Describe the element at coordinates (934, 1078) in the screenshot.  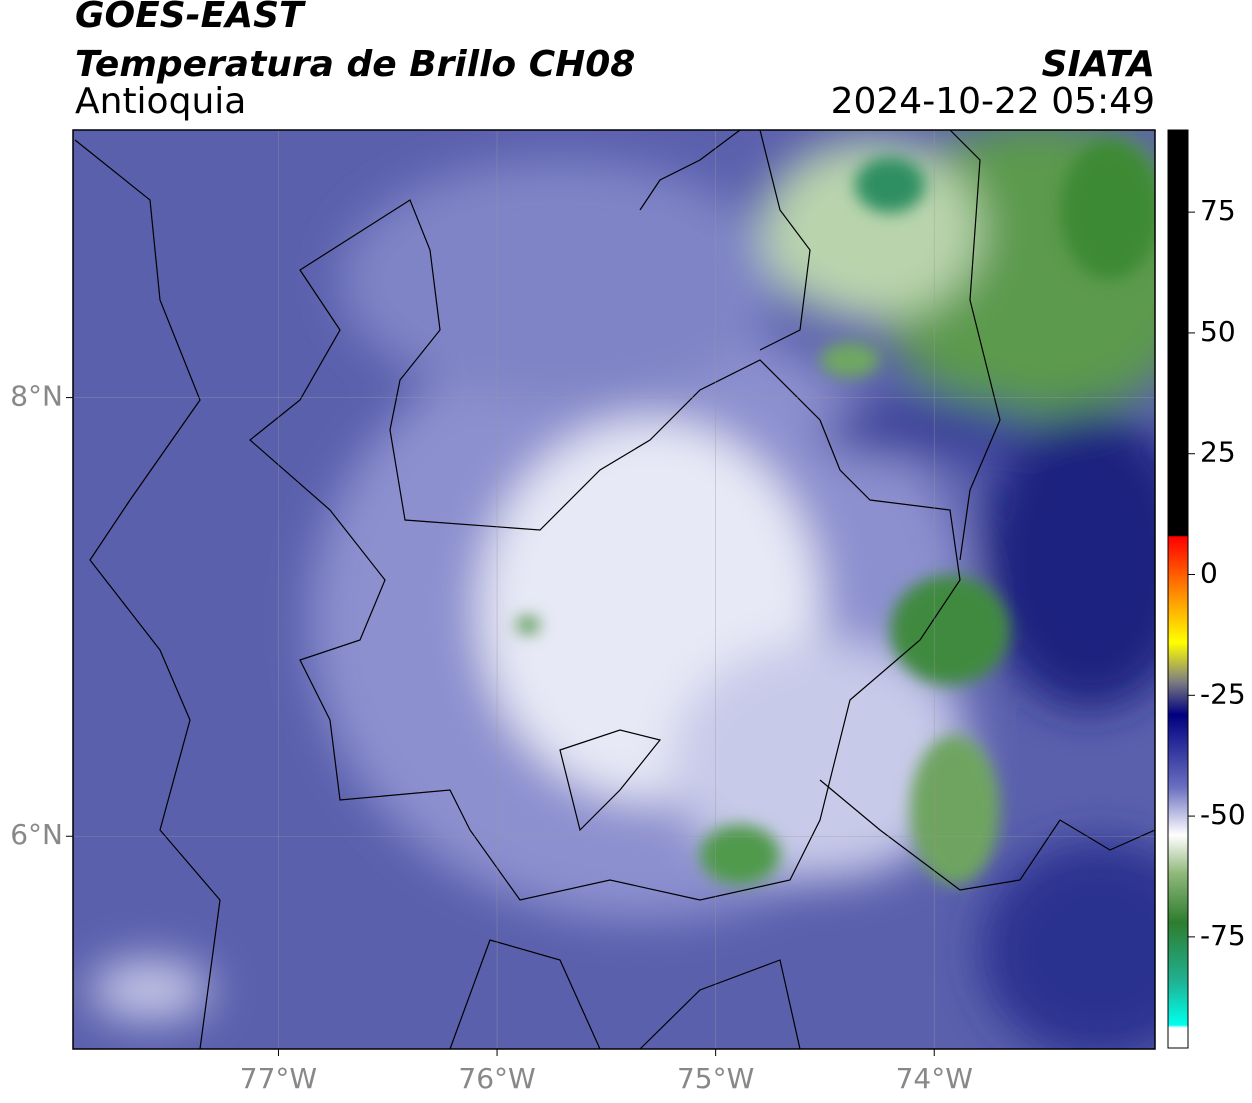
I see `x-tick-label: 74°W` at that location.